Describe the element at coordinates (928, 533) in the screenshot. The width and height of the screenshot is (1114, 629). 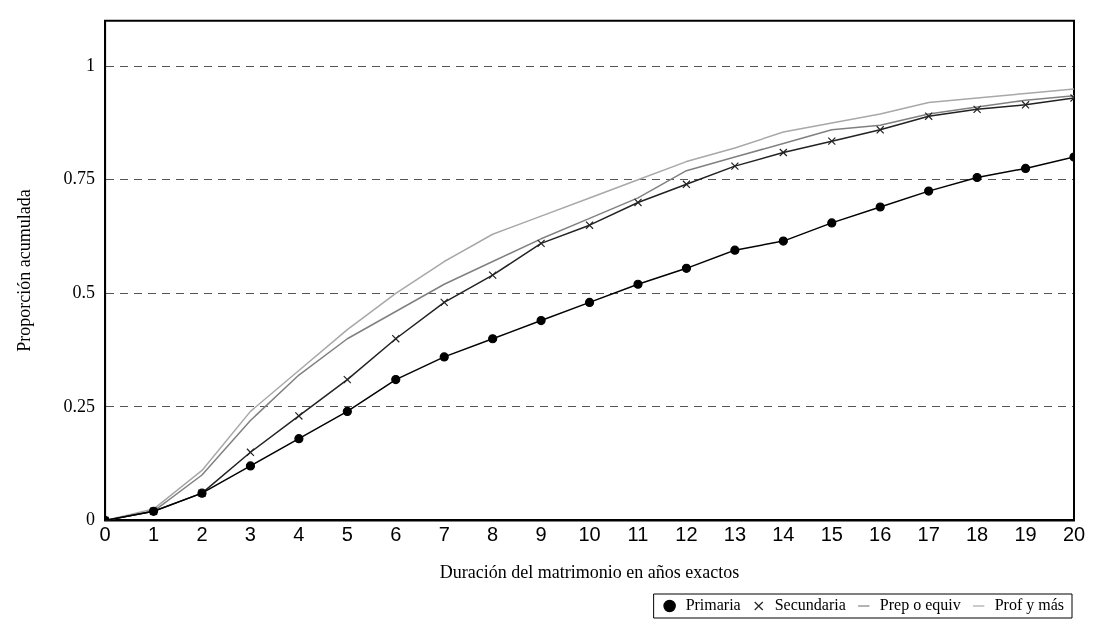
I see `x-tick-label: 17` at that location.